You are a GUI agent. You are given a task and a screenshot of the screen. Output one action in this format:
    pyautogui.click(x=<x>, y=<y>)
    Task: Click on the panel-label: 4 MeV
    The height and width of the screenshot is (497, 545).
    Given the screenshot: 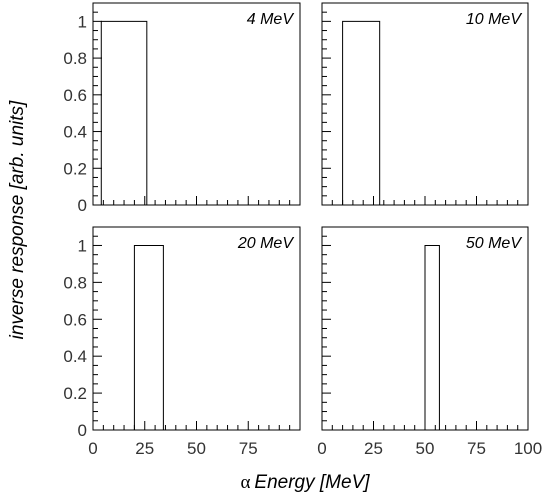 What is the action you would take?
    pyautogui.click(x=271, y=19)
    